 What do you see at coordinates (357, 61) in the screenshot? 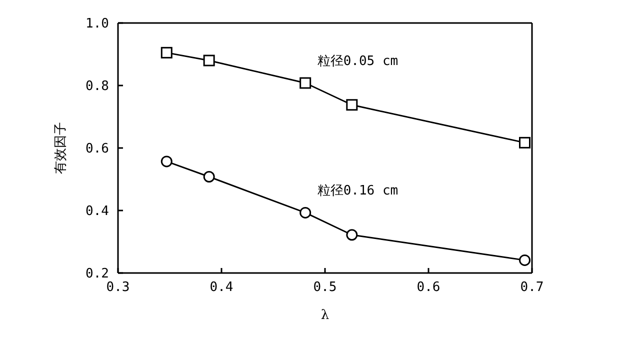
I see `series-label: 粒径0.05 cm` at bounding box center [357, 61].